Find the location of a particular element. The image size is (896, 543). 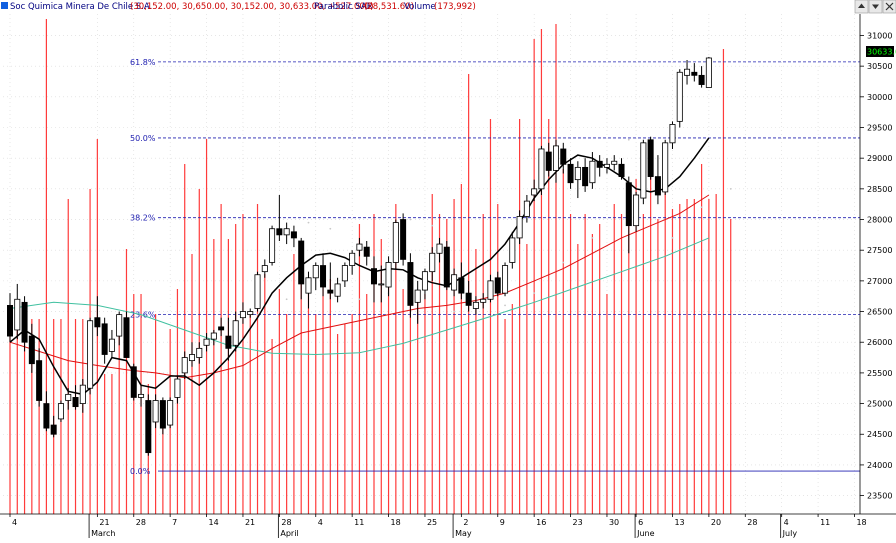

y-tick-label: 24500 is located at coordinates (879, 434).